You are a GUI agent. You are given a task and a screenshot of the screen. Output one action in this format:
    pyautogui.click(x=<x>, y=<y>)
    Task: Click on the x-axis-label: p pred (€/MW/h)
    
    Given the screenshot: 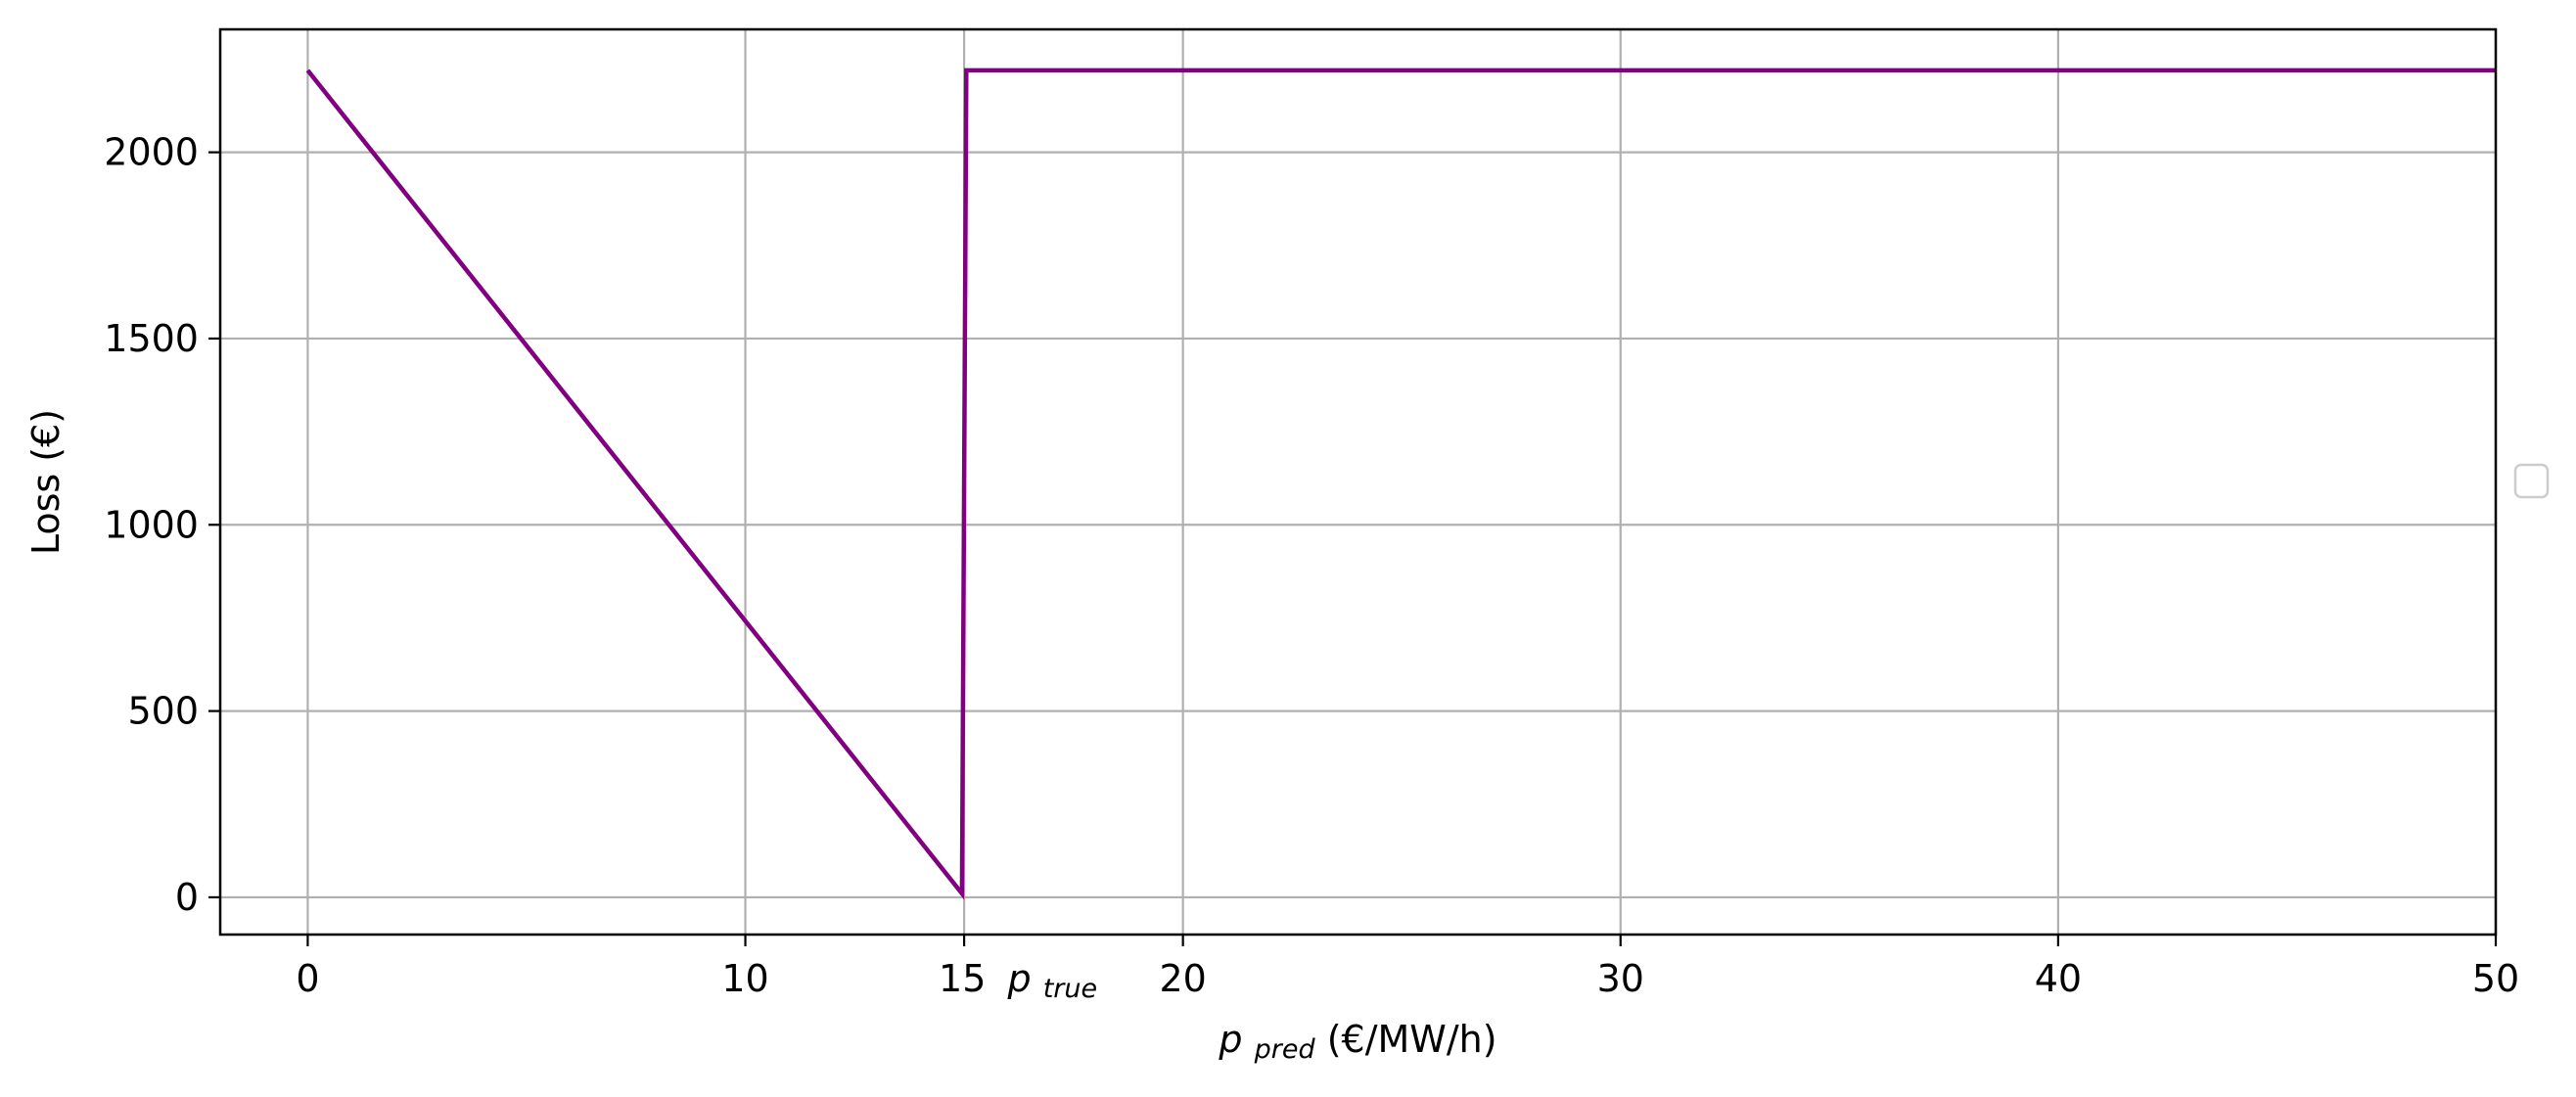 What is the action you would take?
    pyautogui.click(x=1357, y=1042)
    